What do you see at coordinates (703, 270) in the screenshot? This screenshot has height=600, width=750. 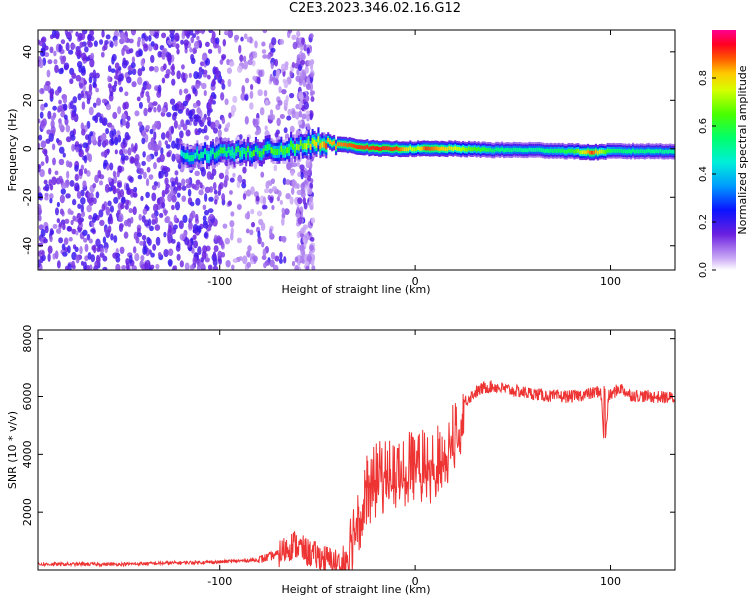 I see `colorbar-tick-label: 0.0` at bounding box center [703, 270].